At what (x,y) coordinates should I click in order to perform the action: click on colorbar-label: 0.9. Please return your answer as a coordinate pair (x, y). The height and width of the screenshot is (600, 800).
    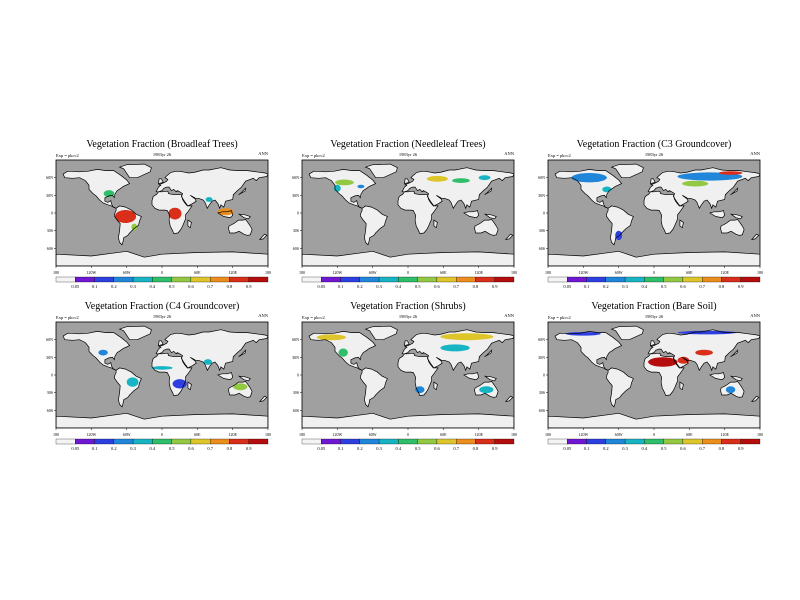
    Looking at the image, I should click on (495, 448).